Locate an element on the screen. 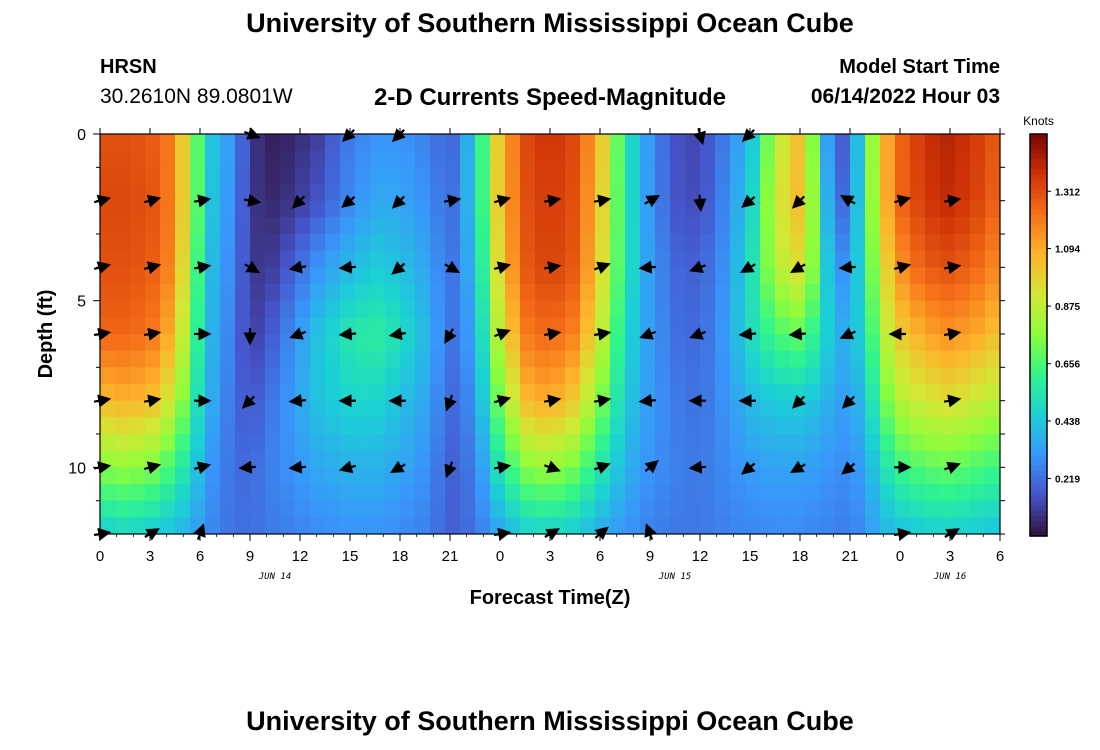 This screenshot has width=1100, height=750. x-tick-label: 3 is located at coordinates (550, 556).